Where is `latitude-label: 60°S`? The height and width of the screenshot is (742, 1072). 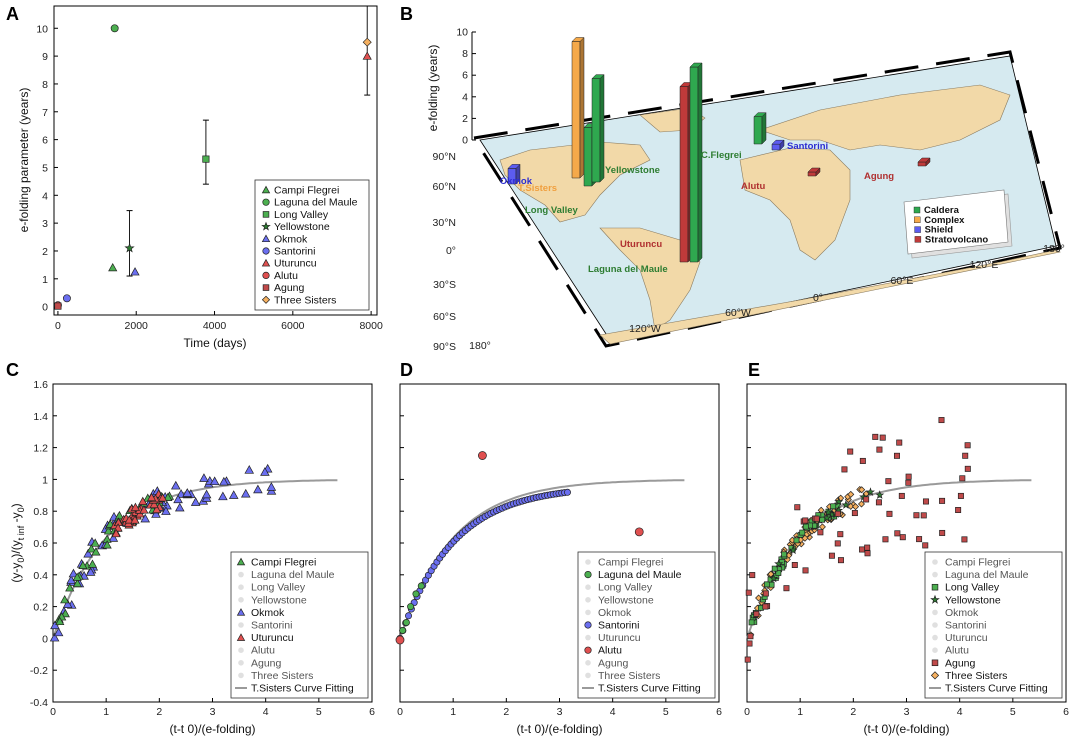 latitude-label: 60°S is located at coordinates (444, 317).